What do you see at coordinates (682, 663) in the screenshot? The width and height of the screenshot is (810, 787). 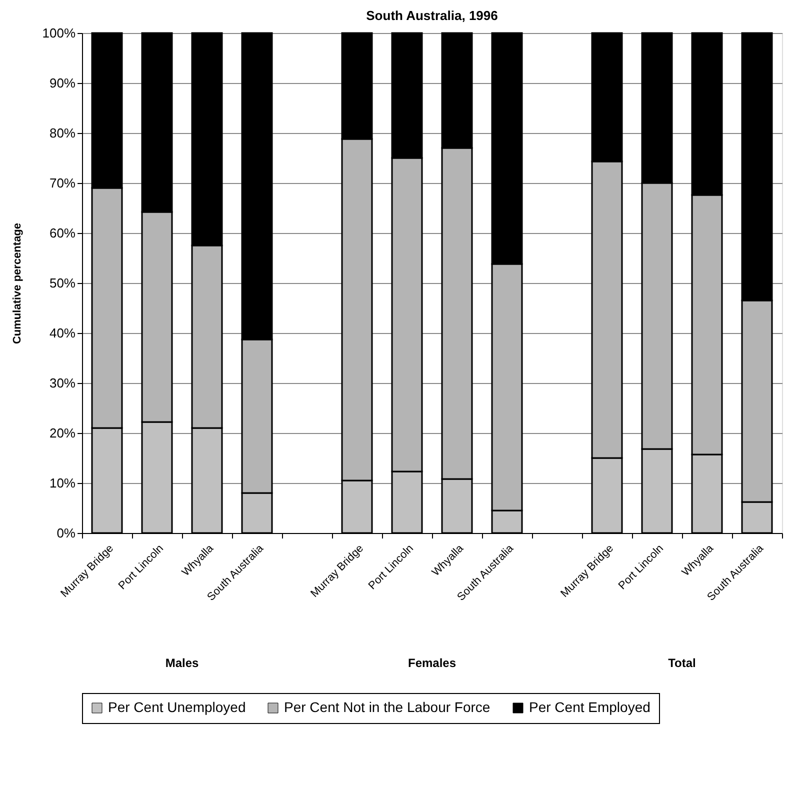 I see `text: Total` at bounding box center [682, 663].